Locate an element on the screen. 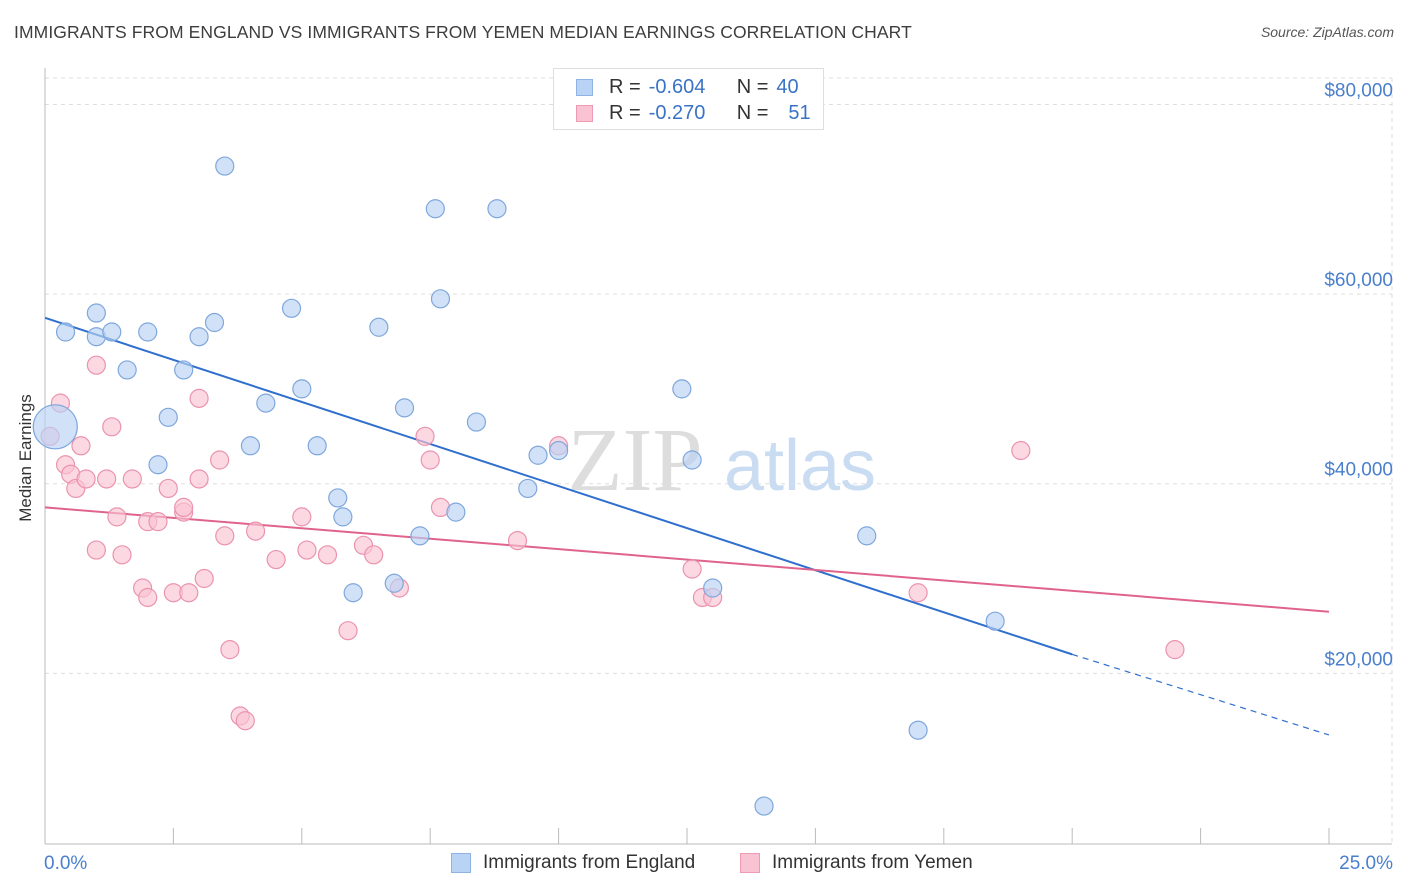  x-tick-label: 25.0% is located at coordinates (1366, 863).